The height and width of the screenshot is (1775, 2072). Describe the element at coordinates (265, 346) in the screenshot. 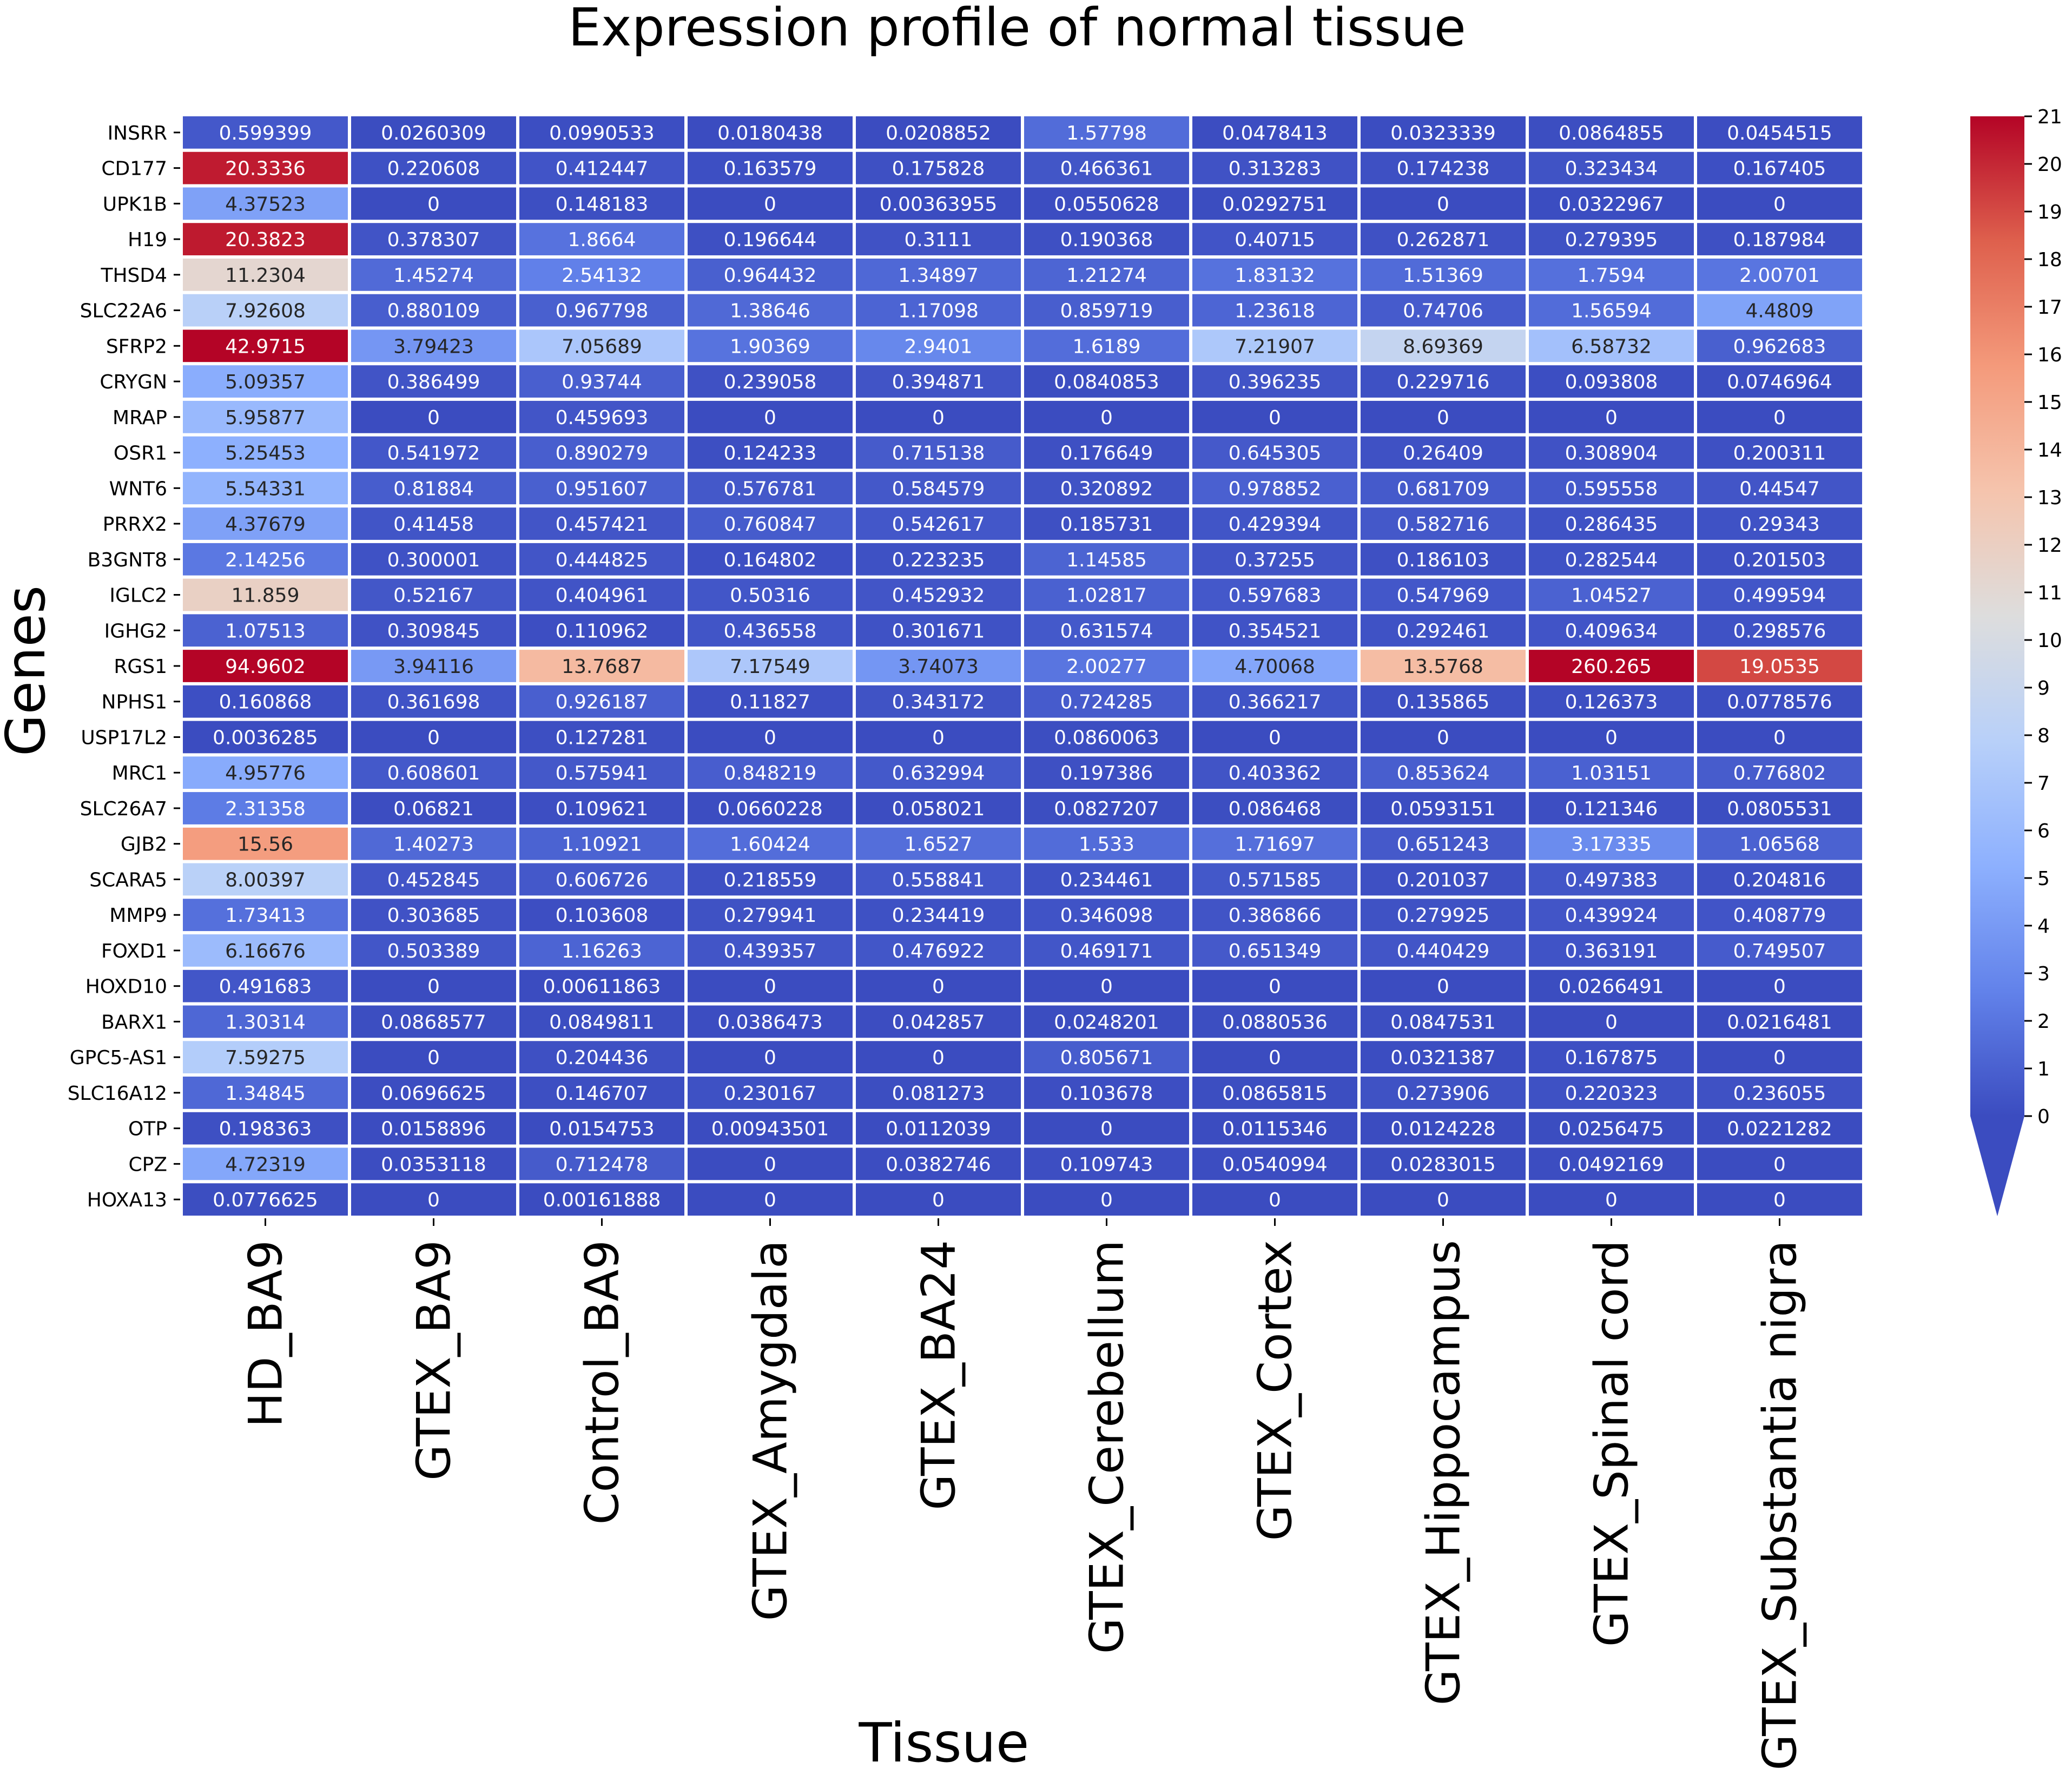

I see `cell-value-label: 42.9715` at that location.